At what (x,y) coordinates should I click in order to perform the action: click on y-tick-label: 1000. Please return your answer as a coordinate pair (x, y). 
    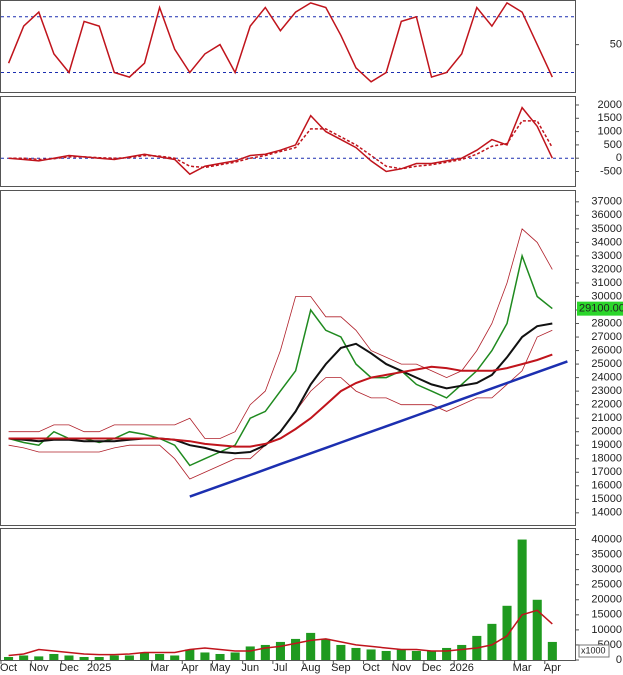
    Looking at the image, I should click on (610, 131).